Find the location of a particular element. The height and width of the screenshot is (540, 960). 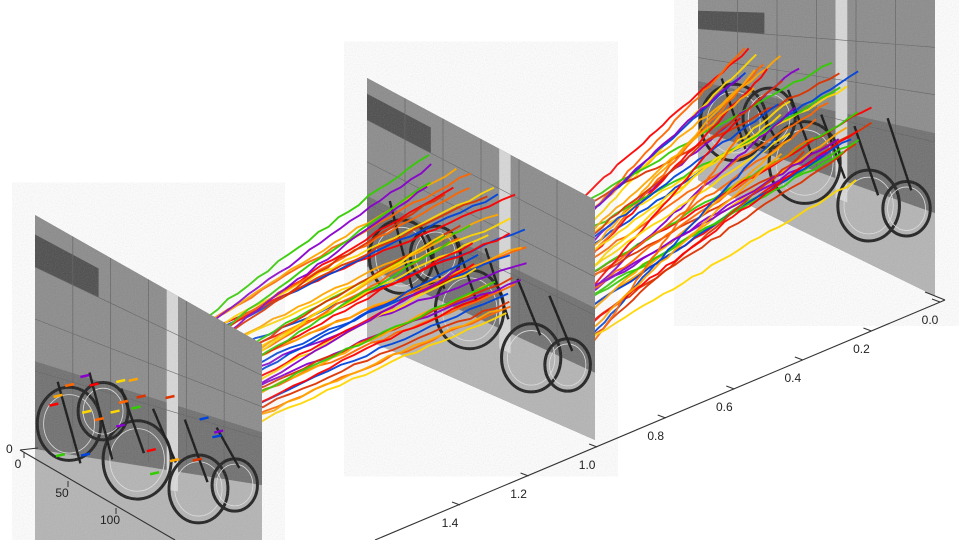

time-tick-label: 0.8 is located at coordinates (655, 436).